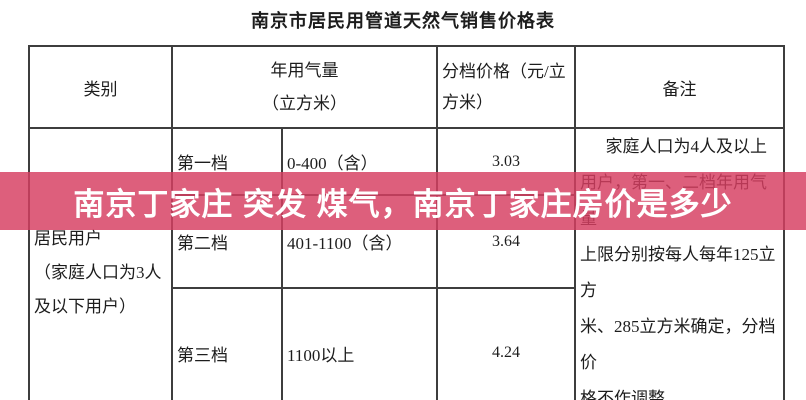  Describe the element at coordinates (227, 343) in the screenshot. I see `tier3-label: 第三档` at that location.